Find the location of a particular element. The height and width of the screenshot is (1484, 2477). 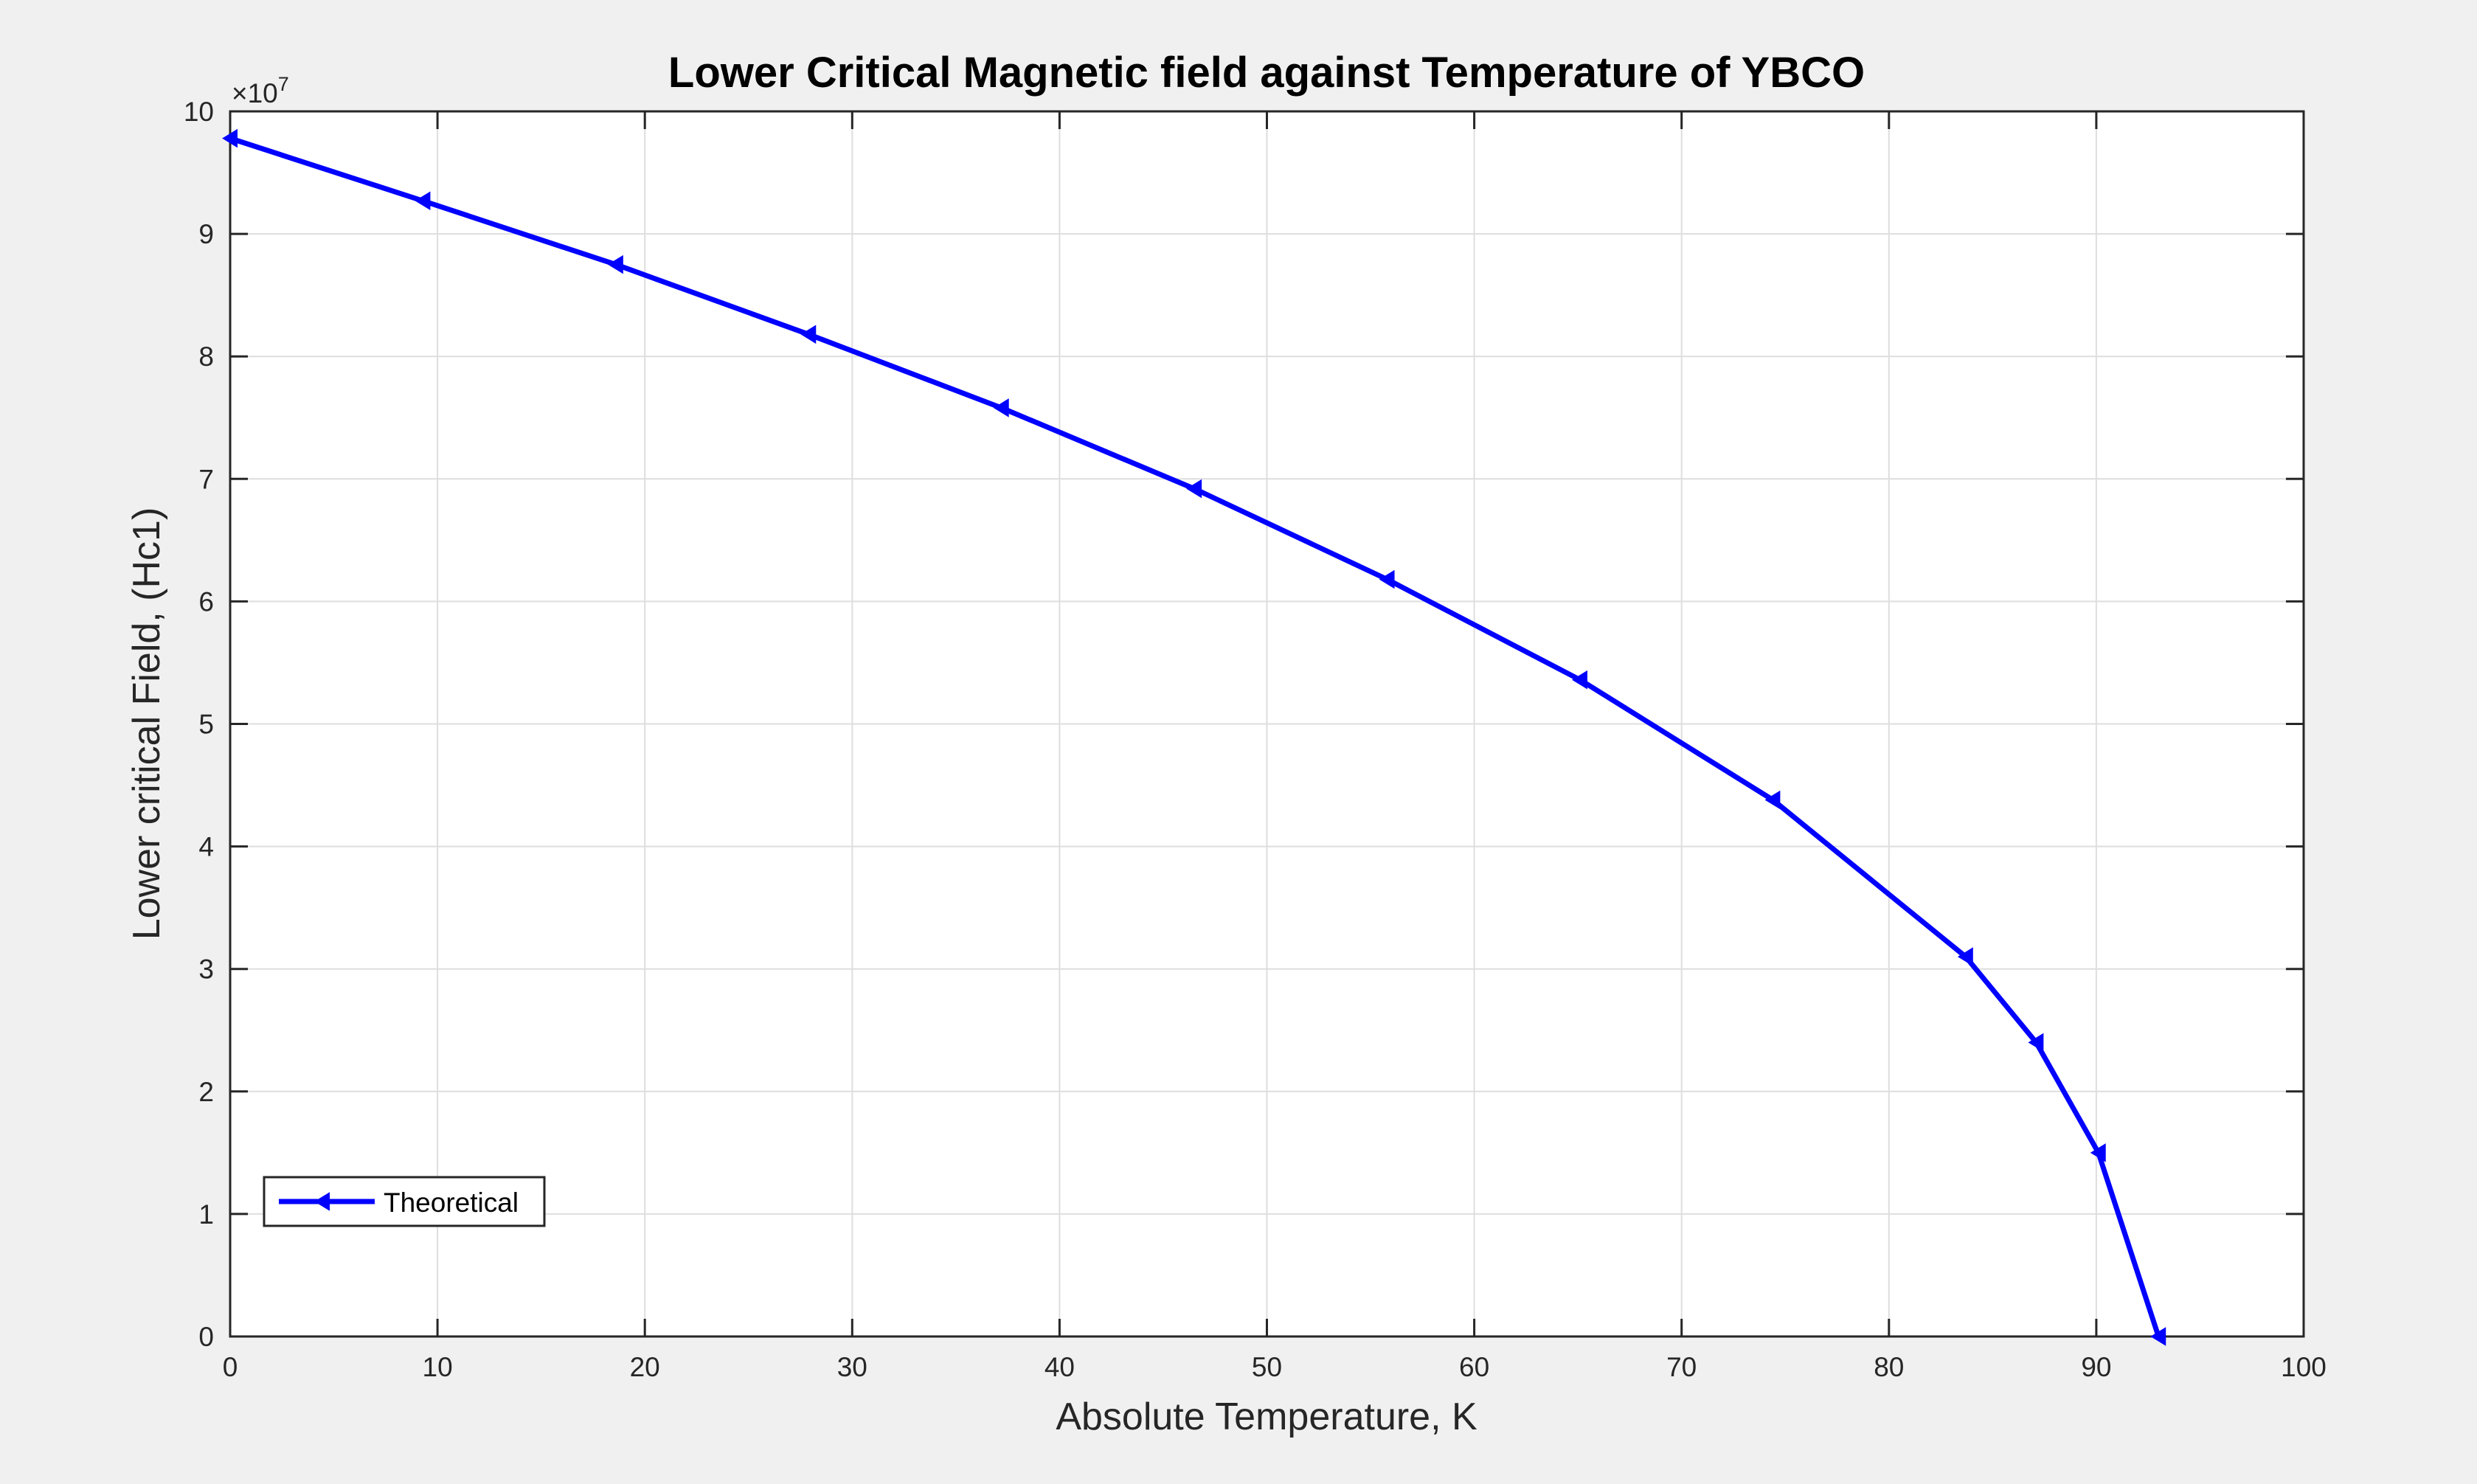

y-tick-label: 6 is located at coordinates (206, 601).